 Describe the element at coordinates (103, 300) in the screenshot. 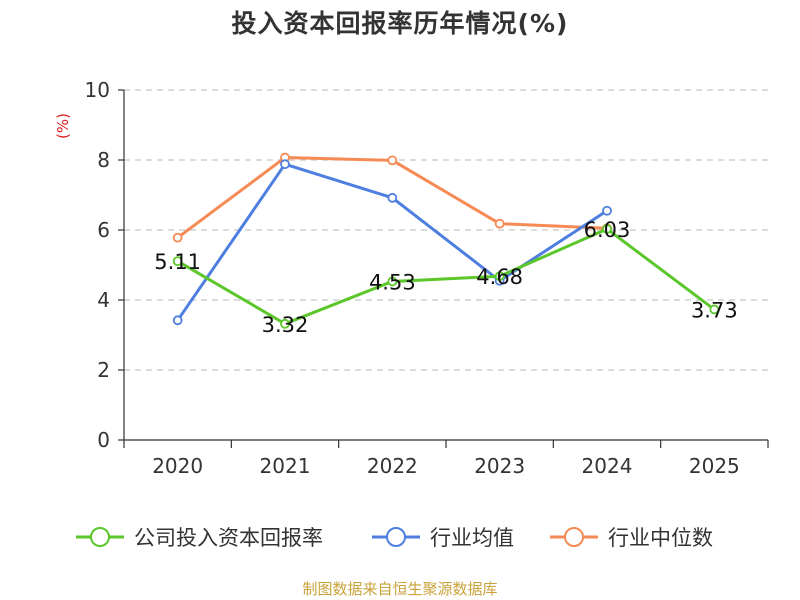

I see `y-tick-label: 4` at that location.